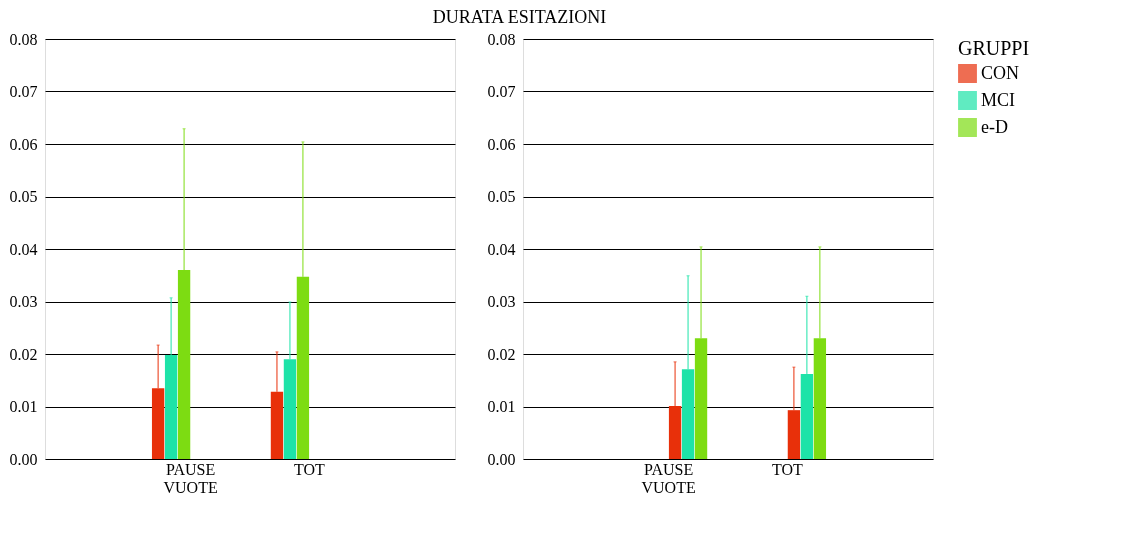  I want to click on text: DURATA ESITAZIONI, so click(519, 16).